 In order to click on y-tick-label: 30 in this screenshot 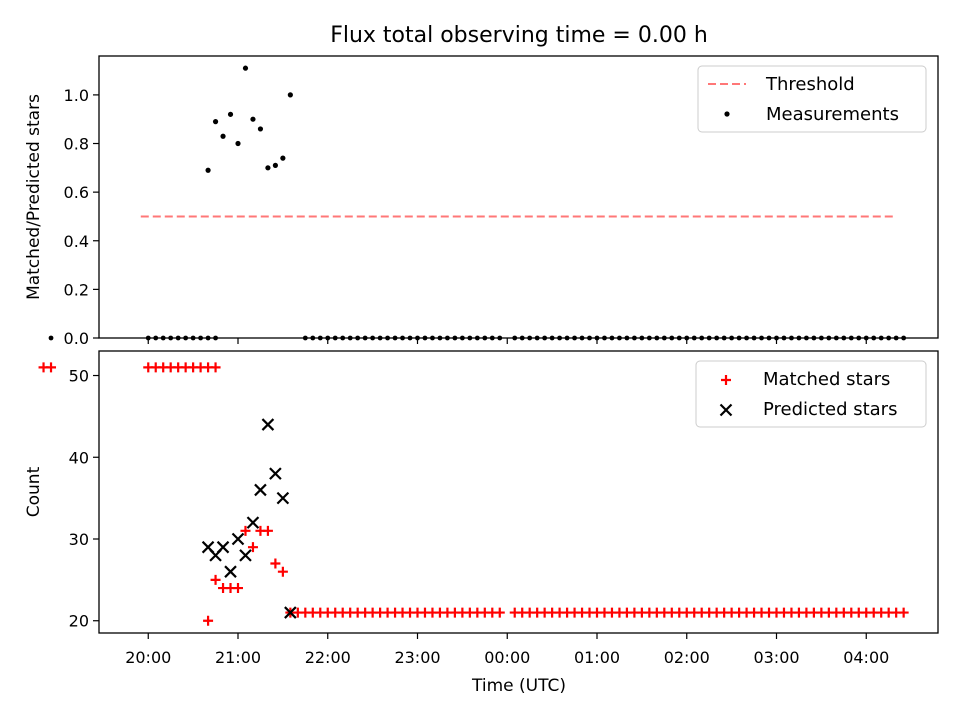, I will do `click(79, 539)`.